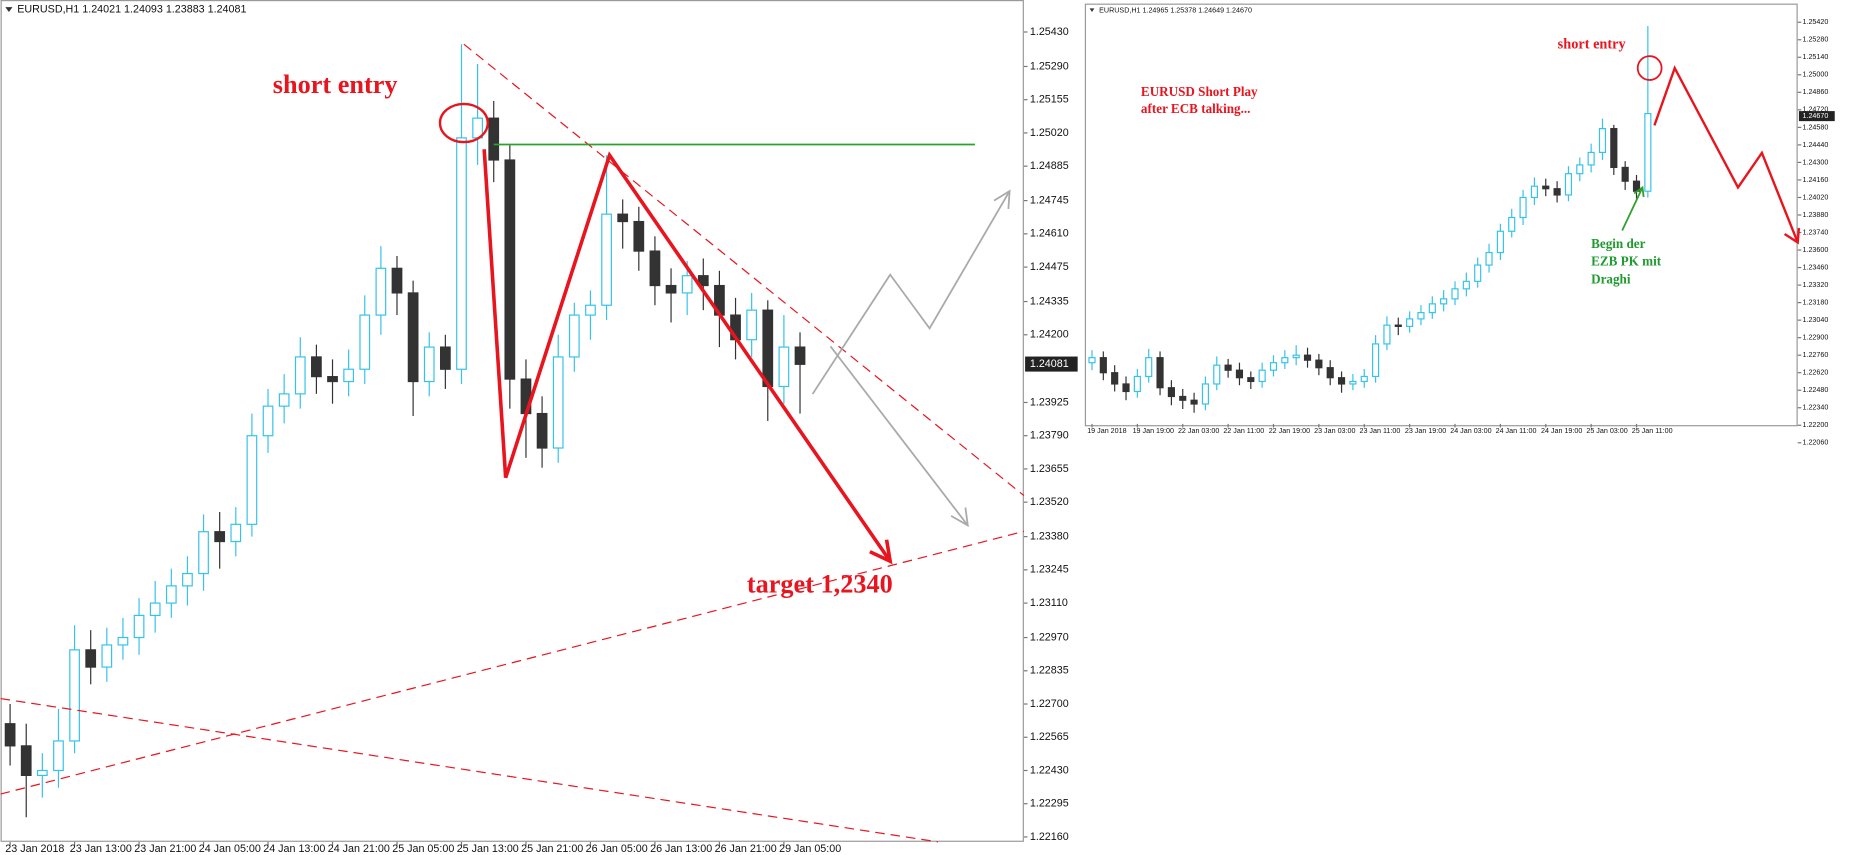 The image size is (1852, 855). Describe the element at coordinates (1516, 431) in the screenshot. I see `x-tick-label: 24 Jan 11:00` at that location.